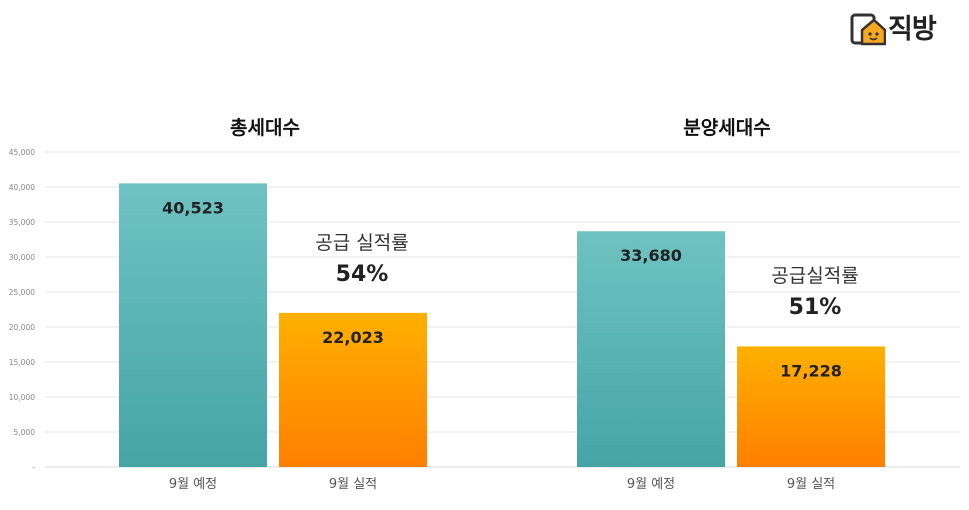  What do you see at coordinates (868, 29) in the screenshot?
I see `house-logo-icon` at bounding box center [868, 29].